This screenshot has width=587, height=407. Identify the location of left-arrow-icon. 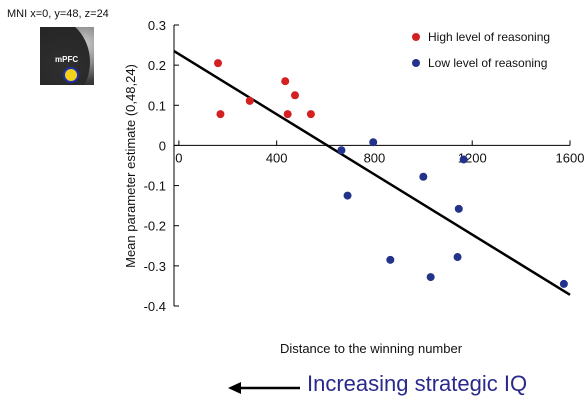
(264, 388).